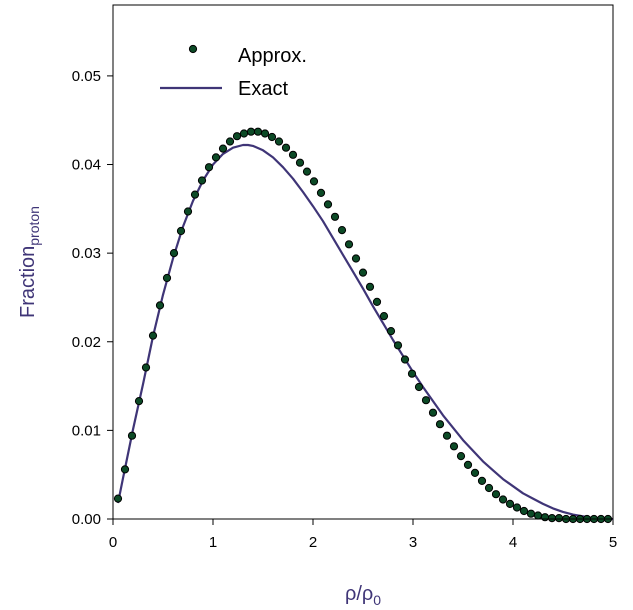 The width and height of the screenshot is (633, 610). I want to click on legend-approx-marker, so click(193, 49).